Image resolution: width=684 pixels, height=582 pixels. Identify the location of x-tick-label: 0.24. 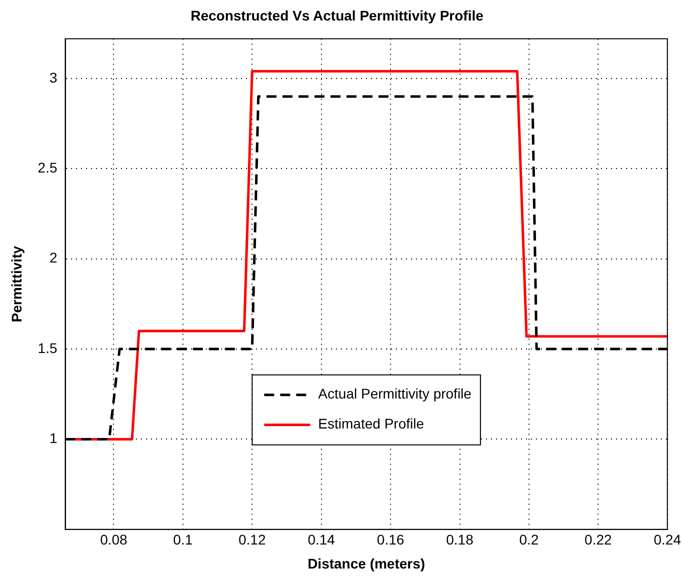
(668, 540).